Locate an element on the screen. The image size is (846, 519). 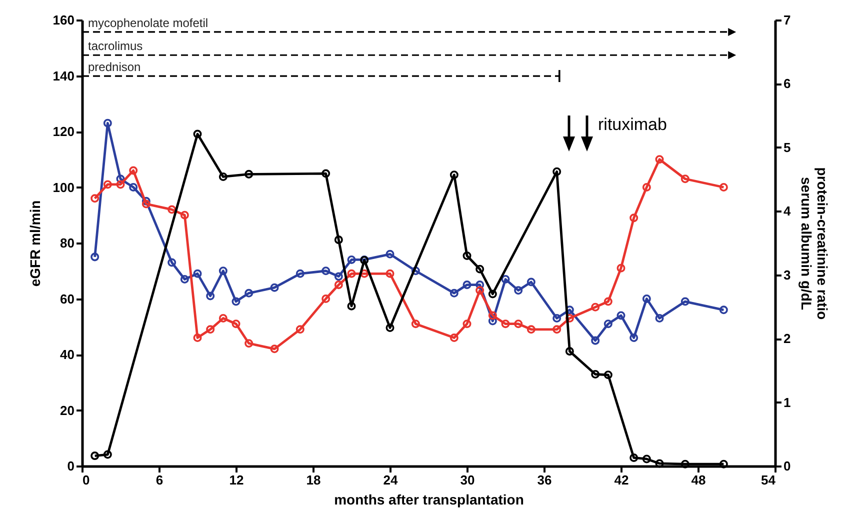
y2-tick-label: 3 is located at coordinates (787, 274).